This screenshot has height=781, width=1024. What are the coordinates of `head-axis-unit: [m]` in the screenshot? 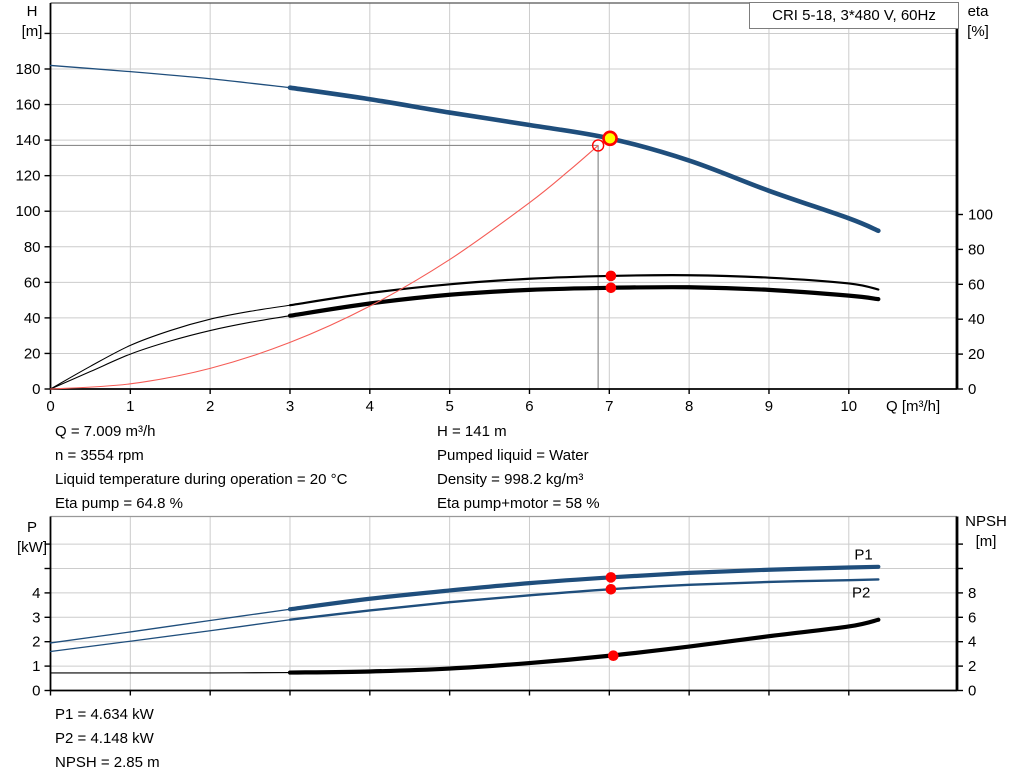 It's located at (32, 31).